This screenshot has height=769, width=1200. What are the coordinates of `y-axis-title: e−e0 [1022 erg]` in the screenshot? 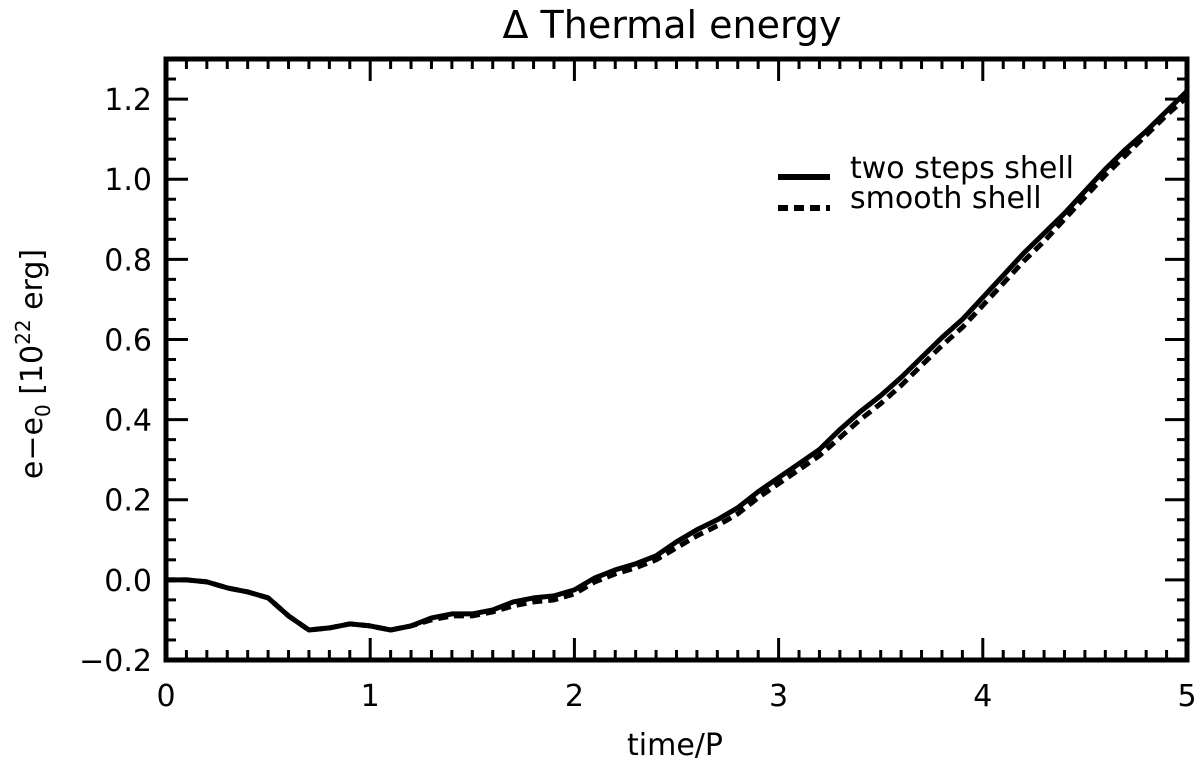 It's located at (33, 364).